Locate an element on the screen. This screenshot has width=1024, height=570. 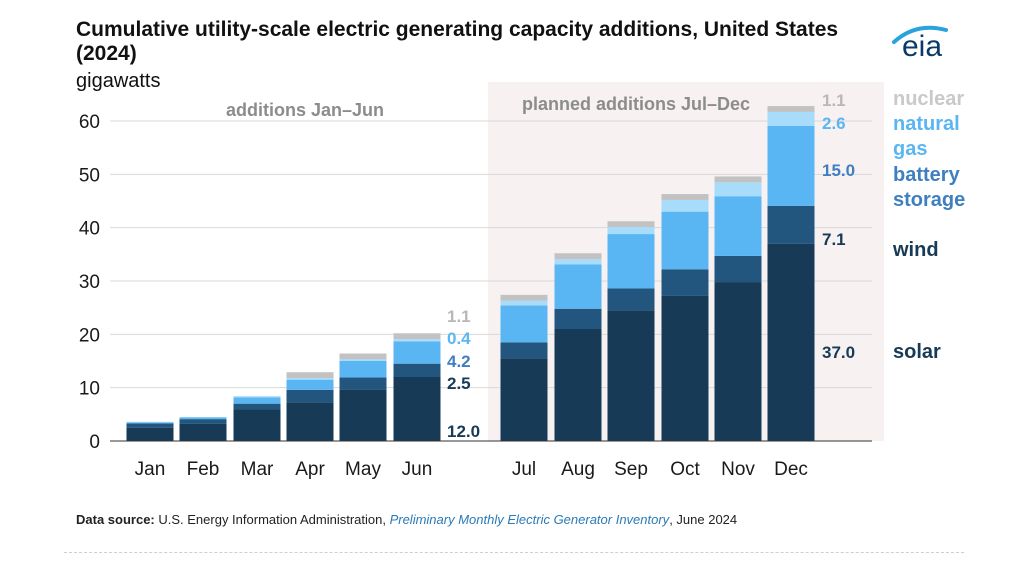
source-date: , June 2024 is located at coordinates (703, 519).